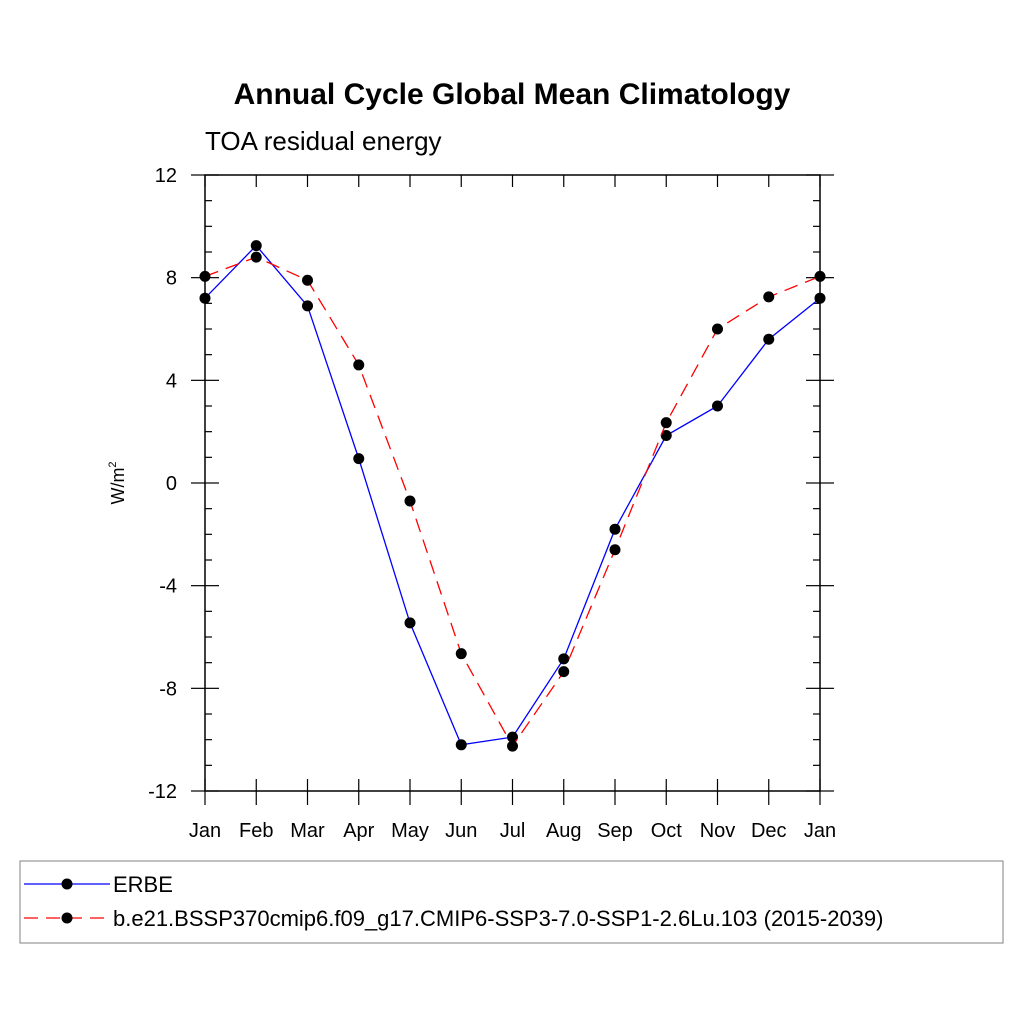 The height and width of the screenshot is (1024, 1024). What do you see at coordinates (143, 884) in the screenshot?
I see `legend-label-1: ERBE` at bounding box center [143, 884].